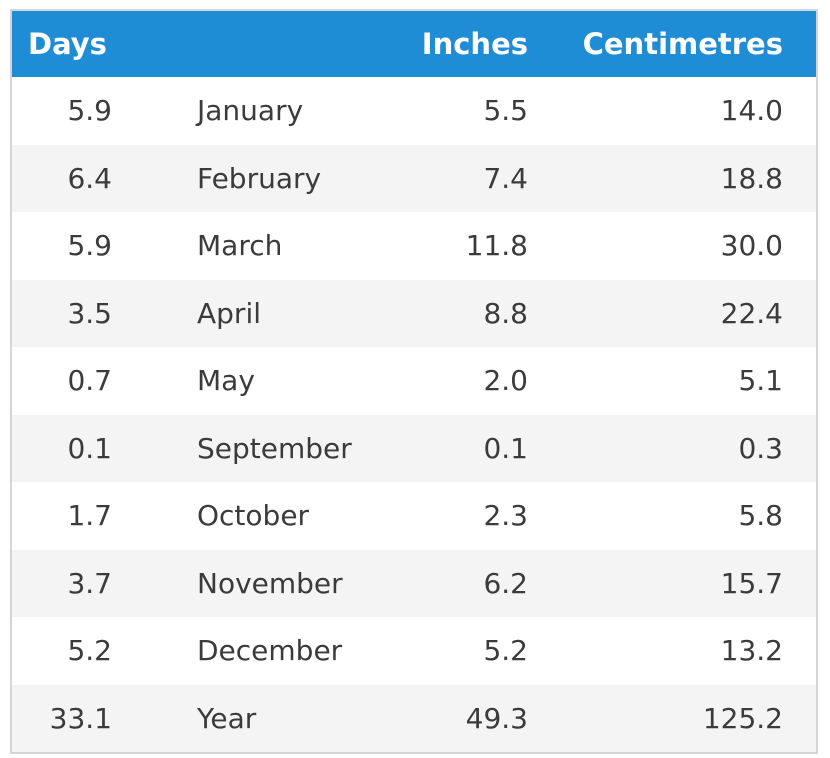 The image size is (830, 758). I want to click on cell-centimetres: 0.3, so click(760, 448).